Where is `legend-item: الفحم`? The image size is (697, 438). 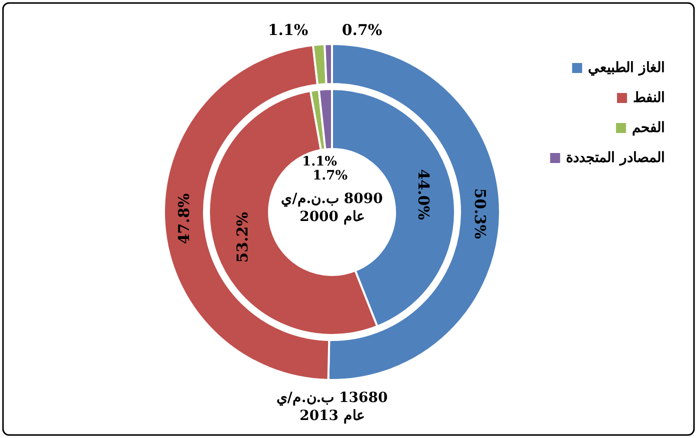
legend-item: الفحم is located at coordinates (640, 128).